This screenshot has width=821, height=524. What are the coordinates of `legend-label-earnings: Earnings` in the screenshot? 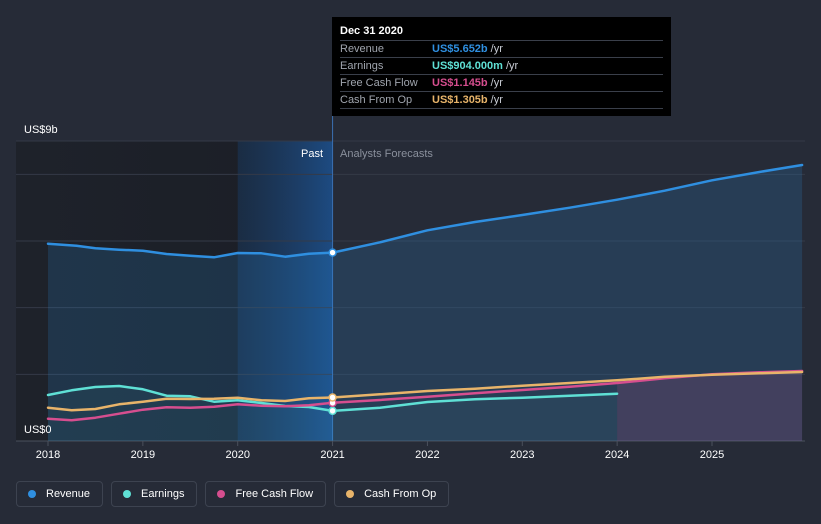 It's located at (163, 494).